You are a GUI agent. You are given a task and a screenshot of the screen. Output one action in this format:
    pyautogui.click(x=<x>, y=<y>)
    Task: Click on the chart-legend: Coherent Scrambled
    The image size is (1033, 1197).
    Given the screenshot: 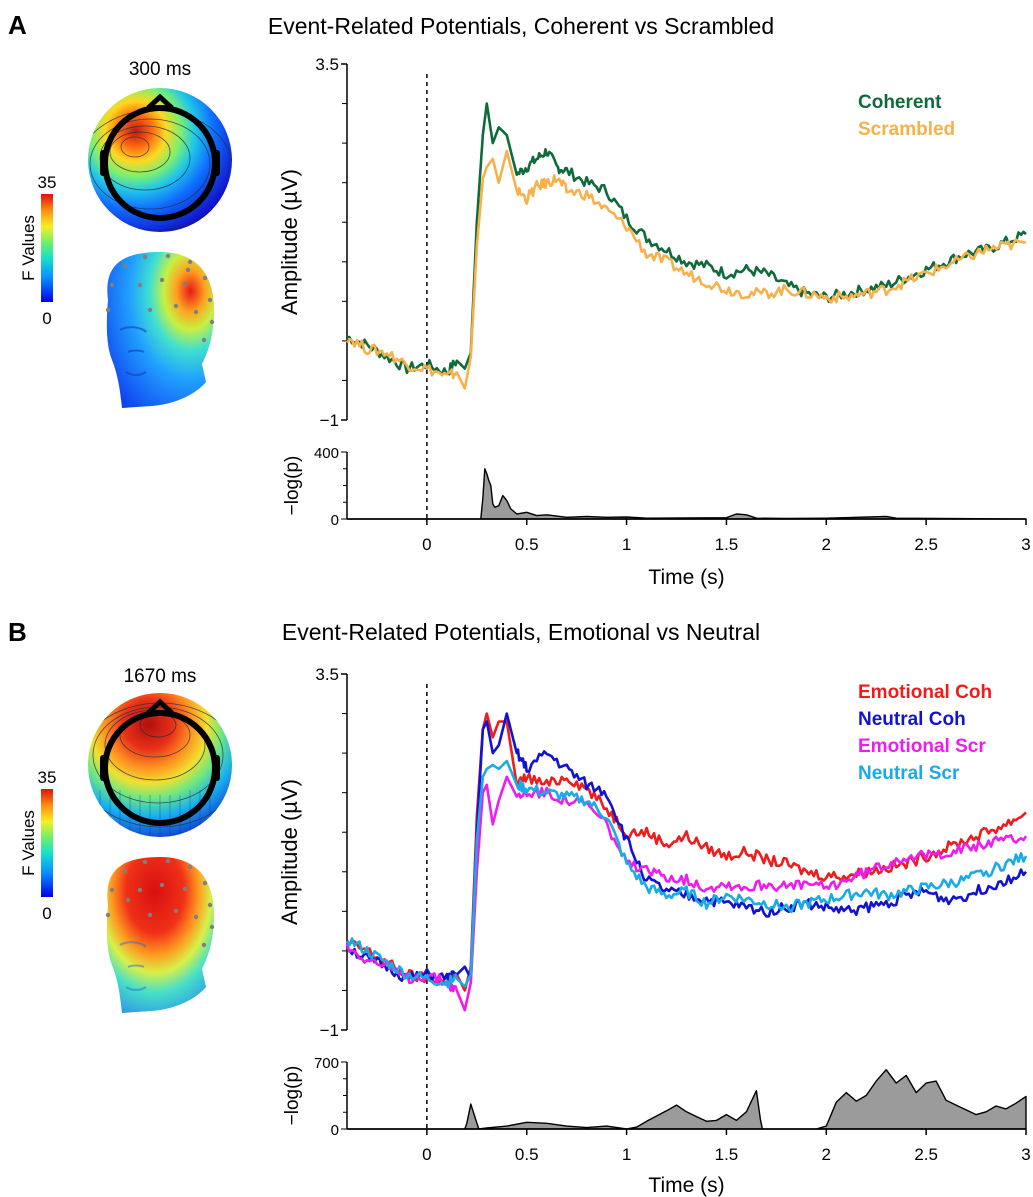 What is the action you would take?
    pyautogui.click(x=906, y=116)
    